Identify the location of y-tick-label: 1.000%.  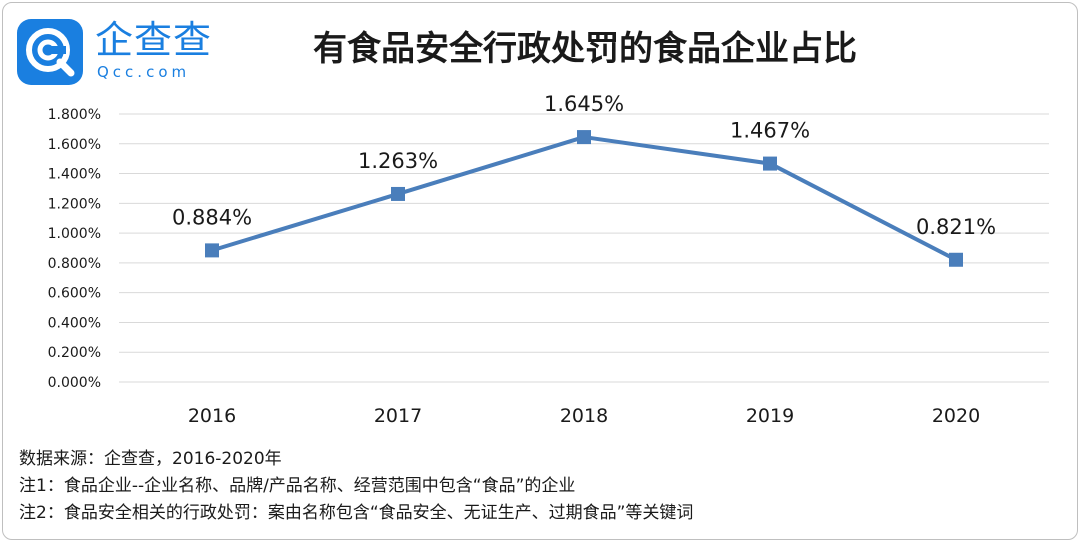
(74, 234).